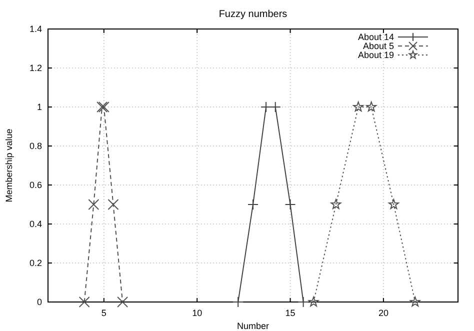  I want to click on y-tick-label: 1.4, so click(35, 29).